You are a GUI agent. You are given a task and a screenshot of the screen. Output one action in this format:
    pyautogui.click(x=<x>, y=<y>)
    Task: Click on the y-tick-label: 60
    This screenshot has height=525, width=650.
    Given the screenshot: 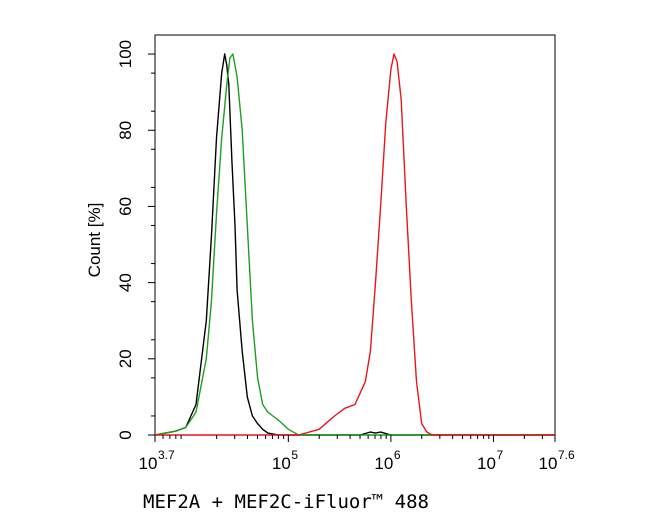 What is the action you would take?
    pyautogui.click(x=125, y=206)
    